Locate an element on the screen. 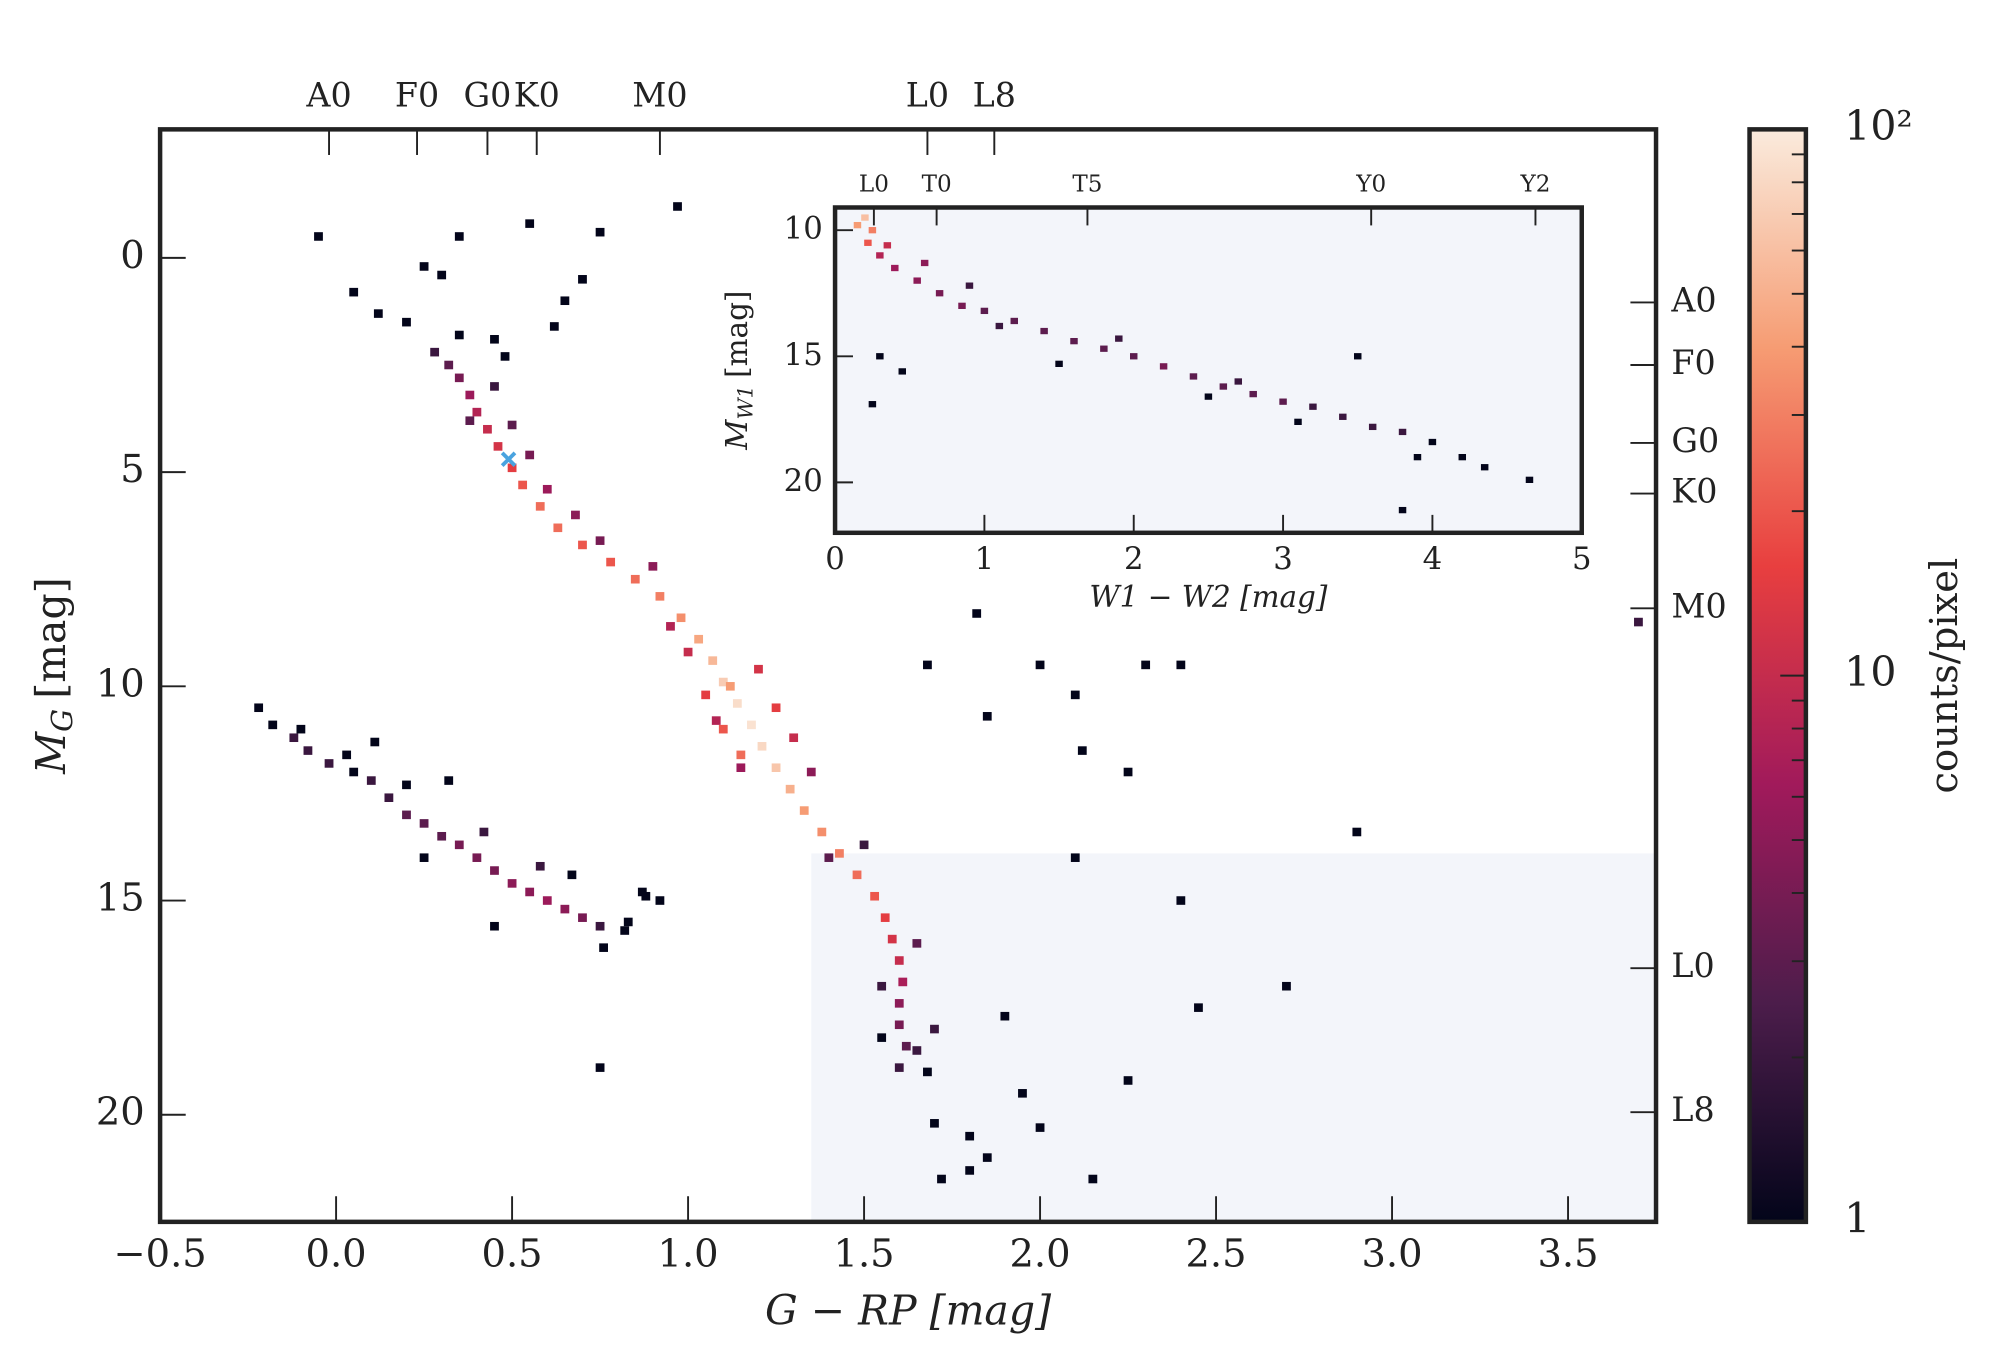  top-tick-label: T5 is located at coordinates (1087, 185).